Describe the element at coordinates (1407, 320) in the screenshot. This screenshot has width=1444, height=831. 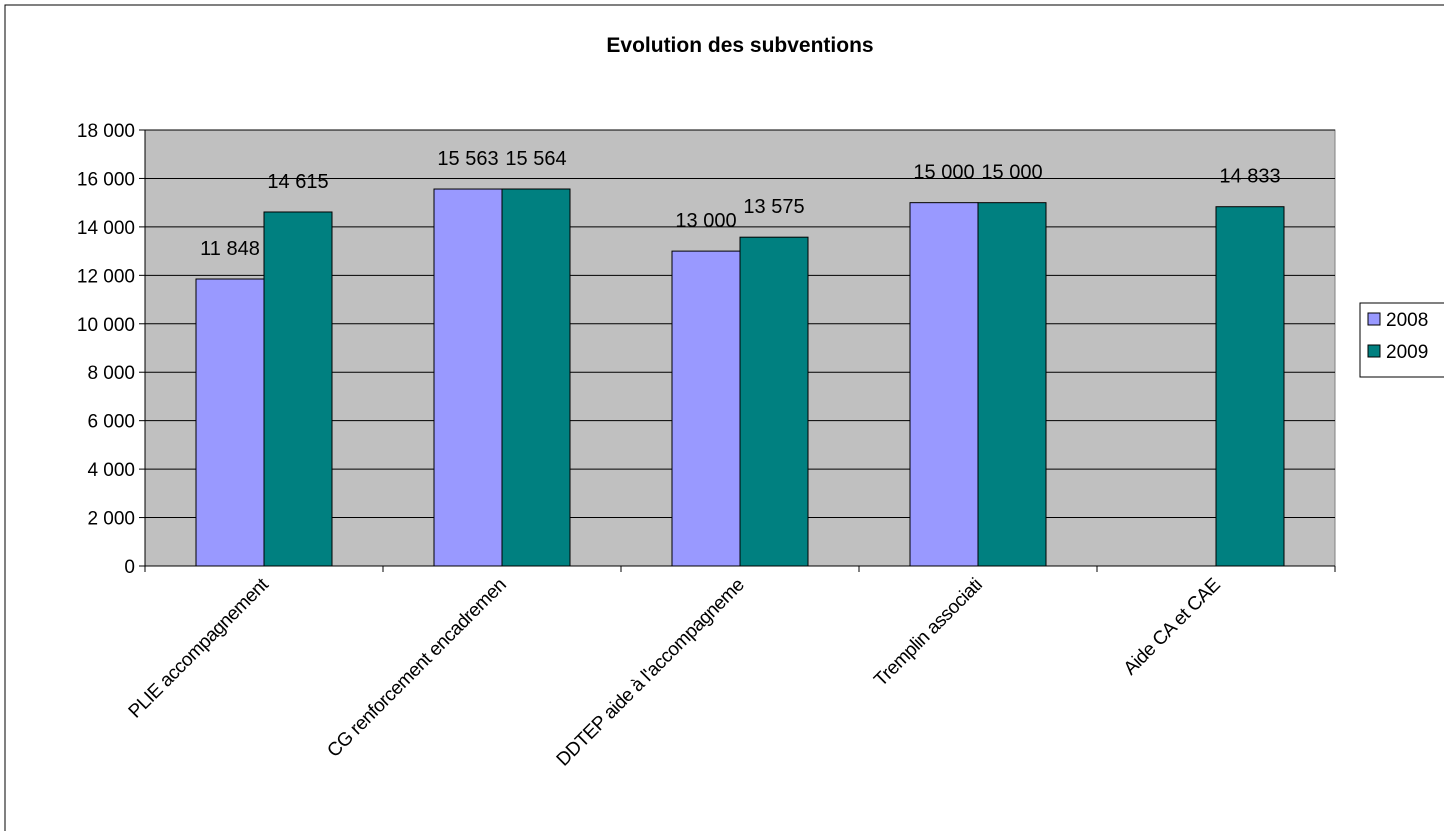
I see `legend-label-2008: 2008` at that location.